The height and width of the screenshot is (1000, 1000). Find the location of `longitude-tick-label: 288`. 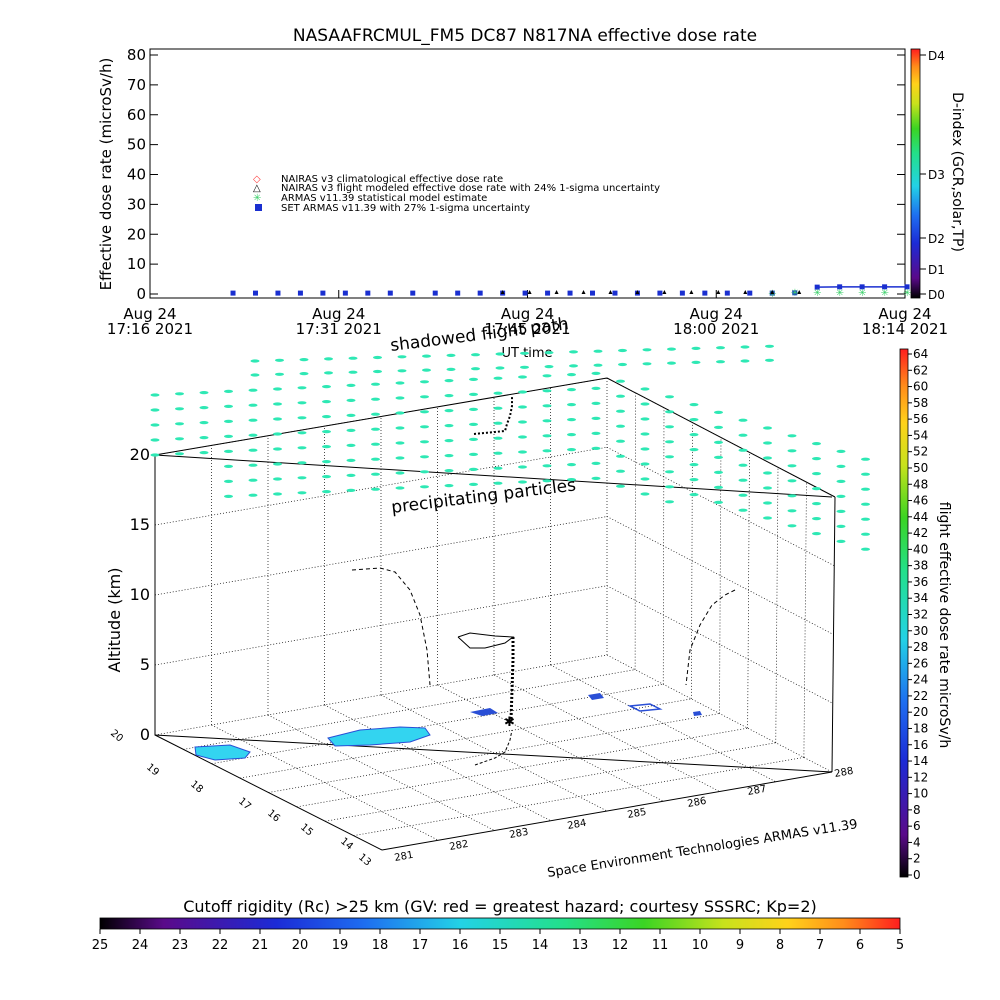

longitude-tick-label: 288 is located at coordinates (844, 773).